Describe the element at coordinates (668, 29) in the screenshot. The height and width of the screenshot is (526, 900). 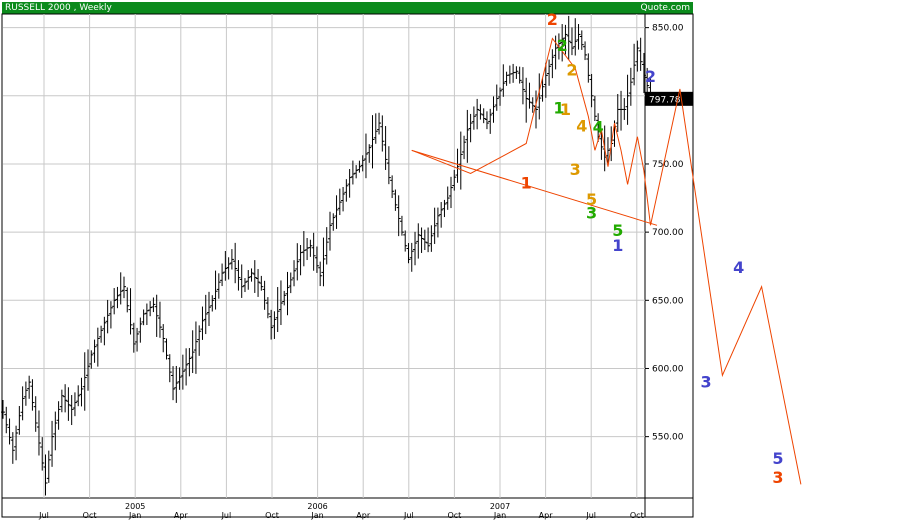
I see `y-tick-label: 850.00` at that location.